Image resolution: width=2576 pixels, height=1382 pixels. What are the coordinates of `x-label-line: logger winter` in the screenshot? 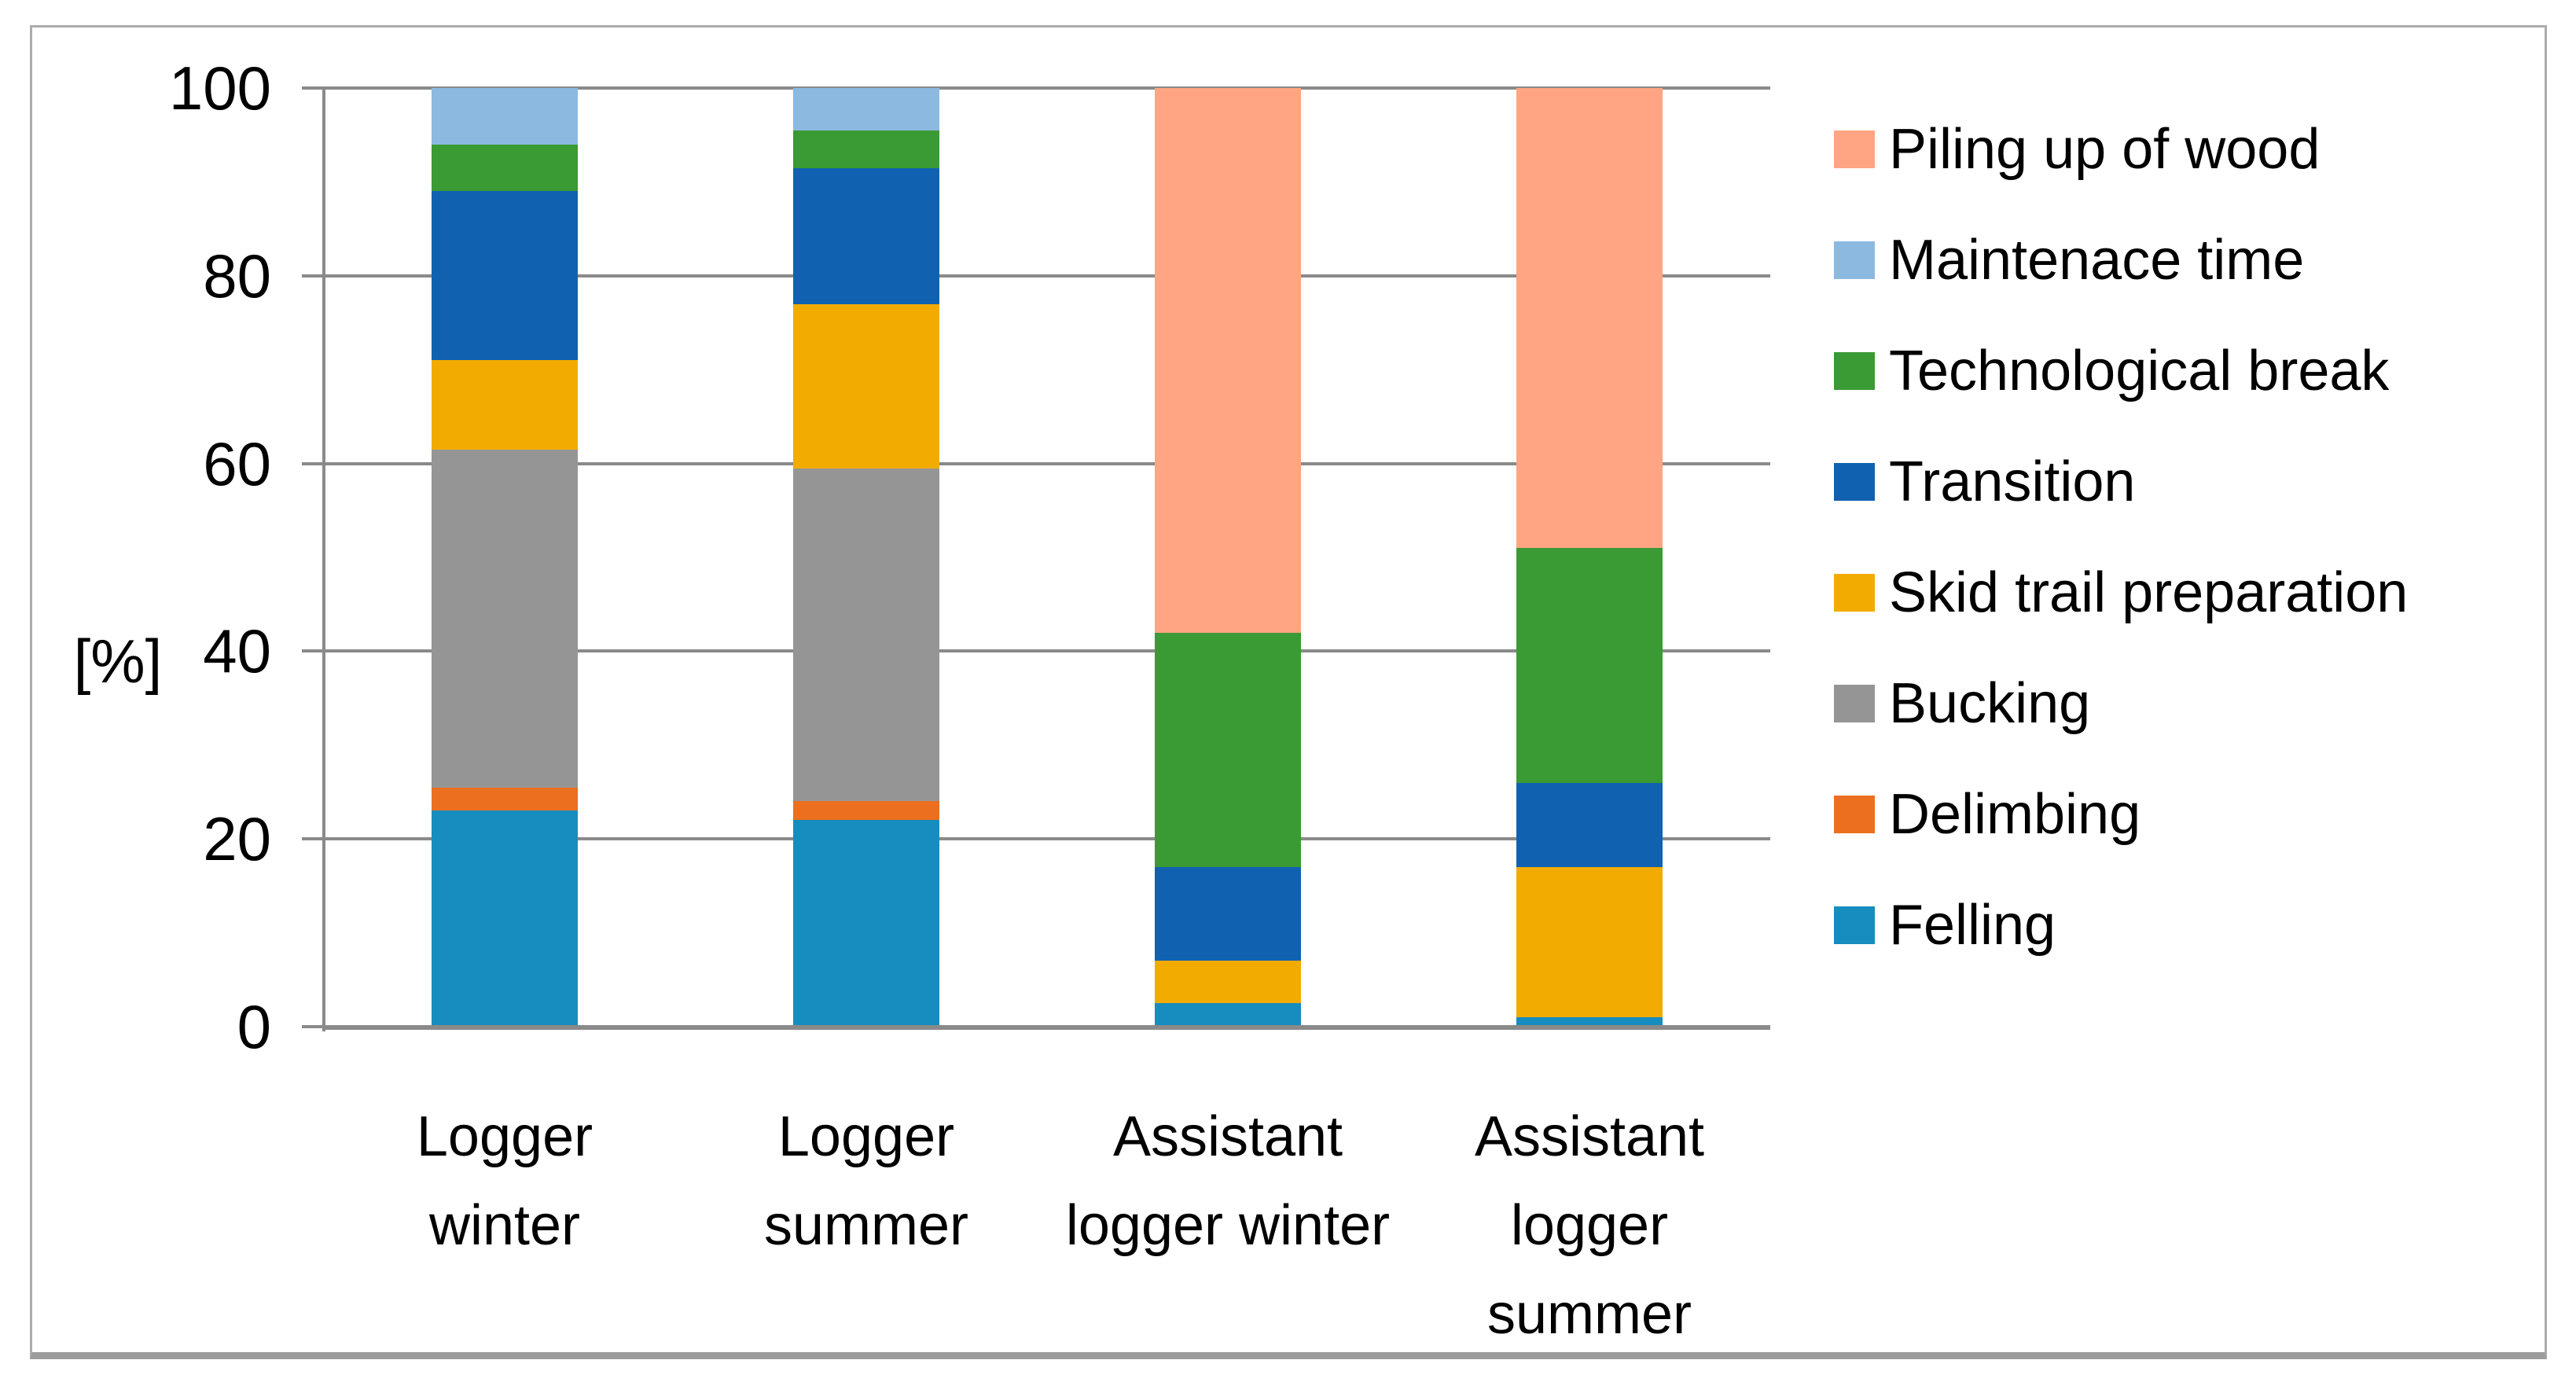 It's located at (1228, 1225).